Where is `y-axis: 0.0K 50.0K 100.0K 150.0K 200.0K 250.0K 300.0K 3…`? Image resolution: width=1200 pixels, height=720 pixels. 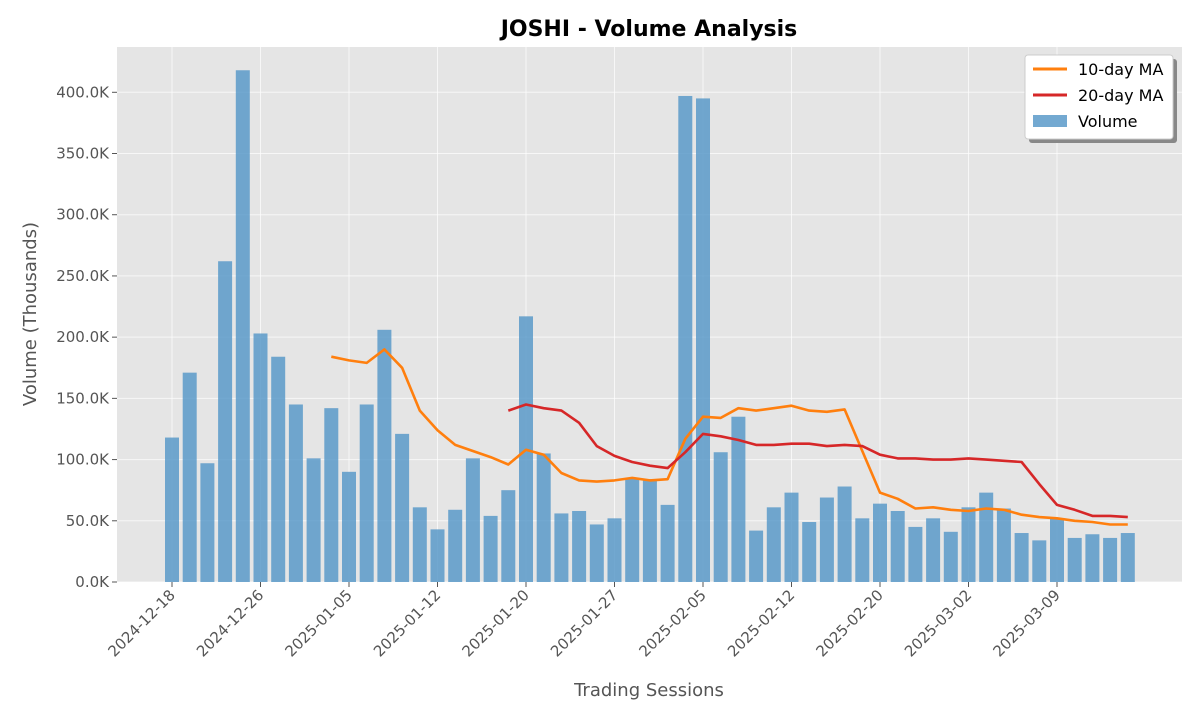 y-axis: 0.0K 50.0K 100.0K 150.0K 200.0K 250.0K 300.0K 3… is located at coordinates (86, 337).